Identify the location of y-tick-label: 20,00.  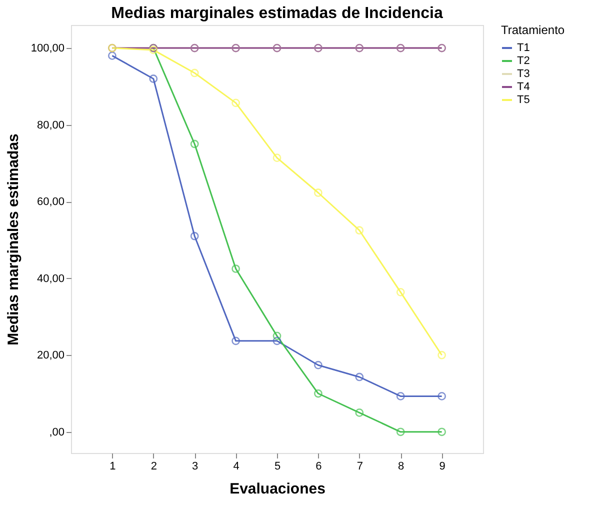
(50, 356).